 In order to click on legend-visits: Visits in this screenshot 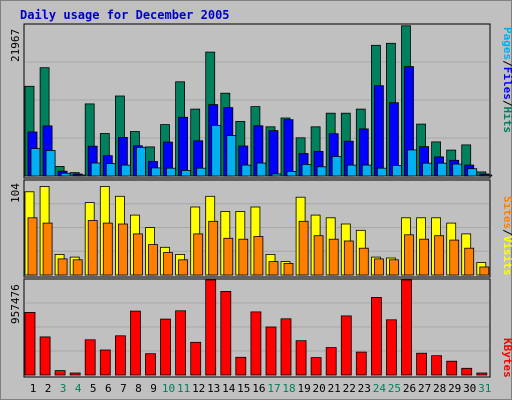, I will do `click(506, 256)`.